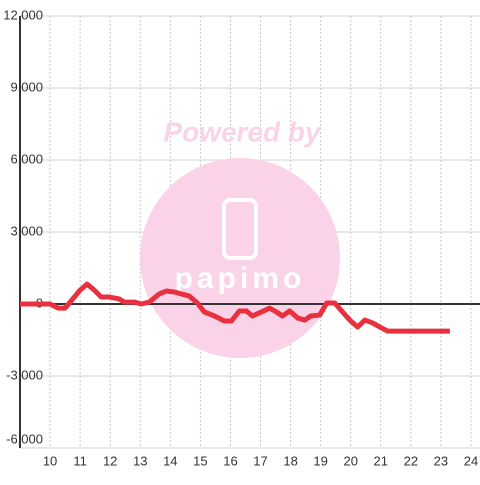  Describe the element at coordinates (441, 460) in the screenshot. I see `x-tick-label: 23` at that location.